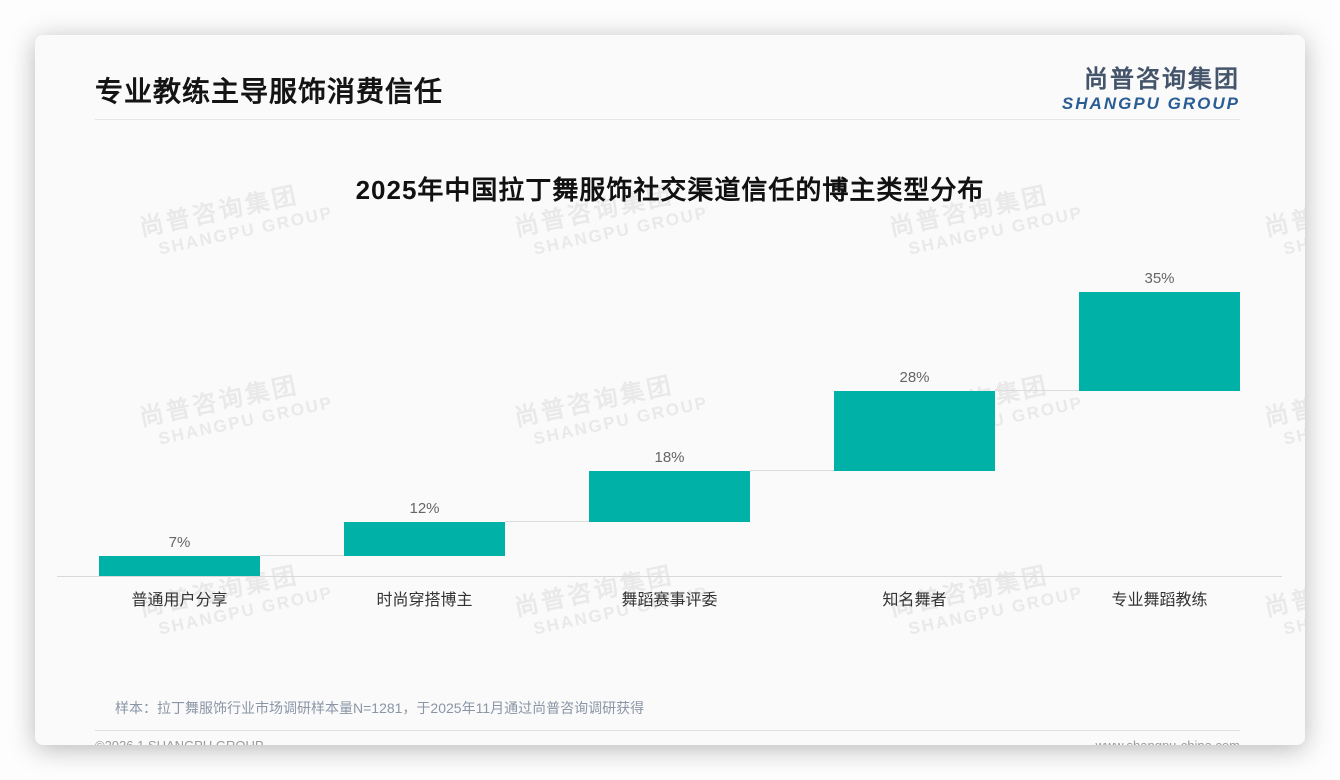 This screenshot has height=780, width=1340. I want to click on website-url: www.shangpu-china.com, so click(1167, 741).